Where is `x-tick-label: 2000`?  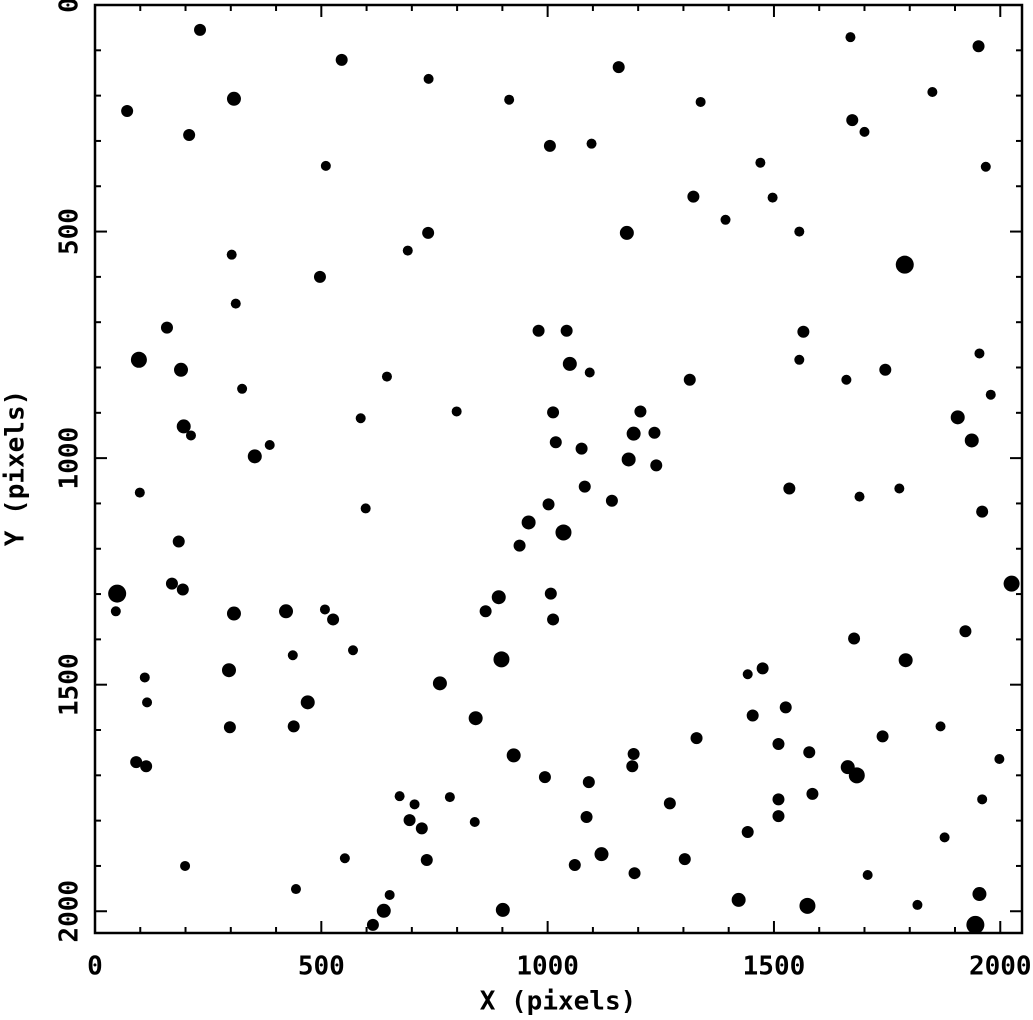 x-tick-label: 2000 is located at coordinates (1000, 967).